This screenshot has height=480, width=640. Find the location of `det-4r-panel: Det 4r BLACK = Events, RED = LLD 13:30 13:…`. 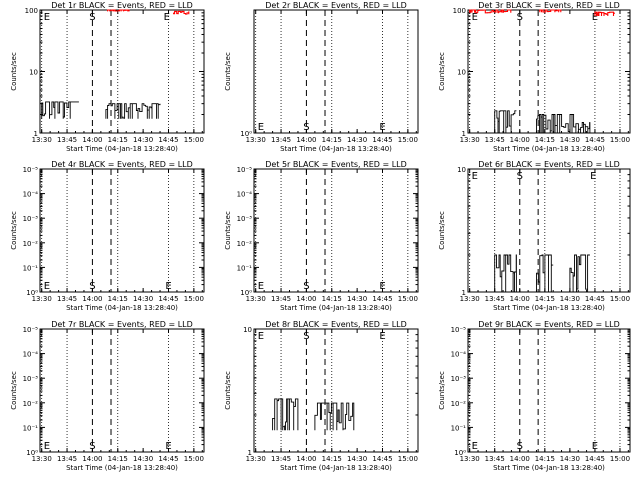

det-4r-panel: Det 4r BLACK = Events, RED = LLD 13:30 13:… is located at coordinates (107, 236).